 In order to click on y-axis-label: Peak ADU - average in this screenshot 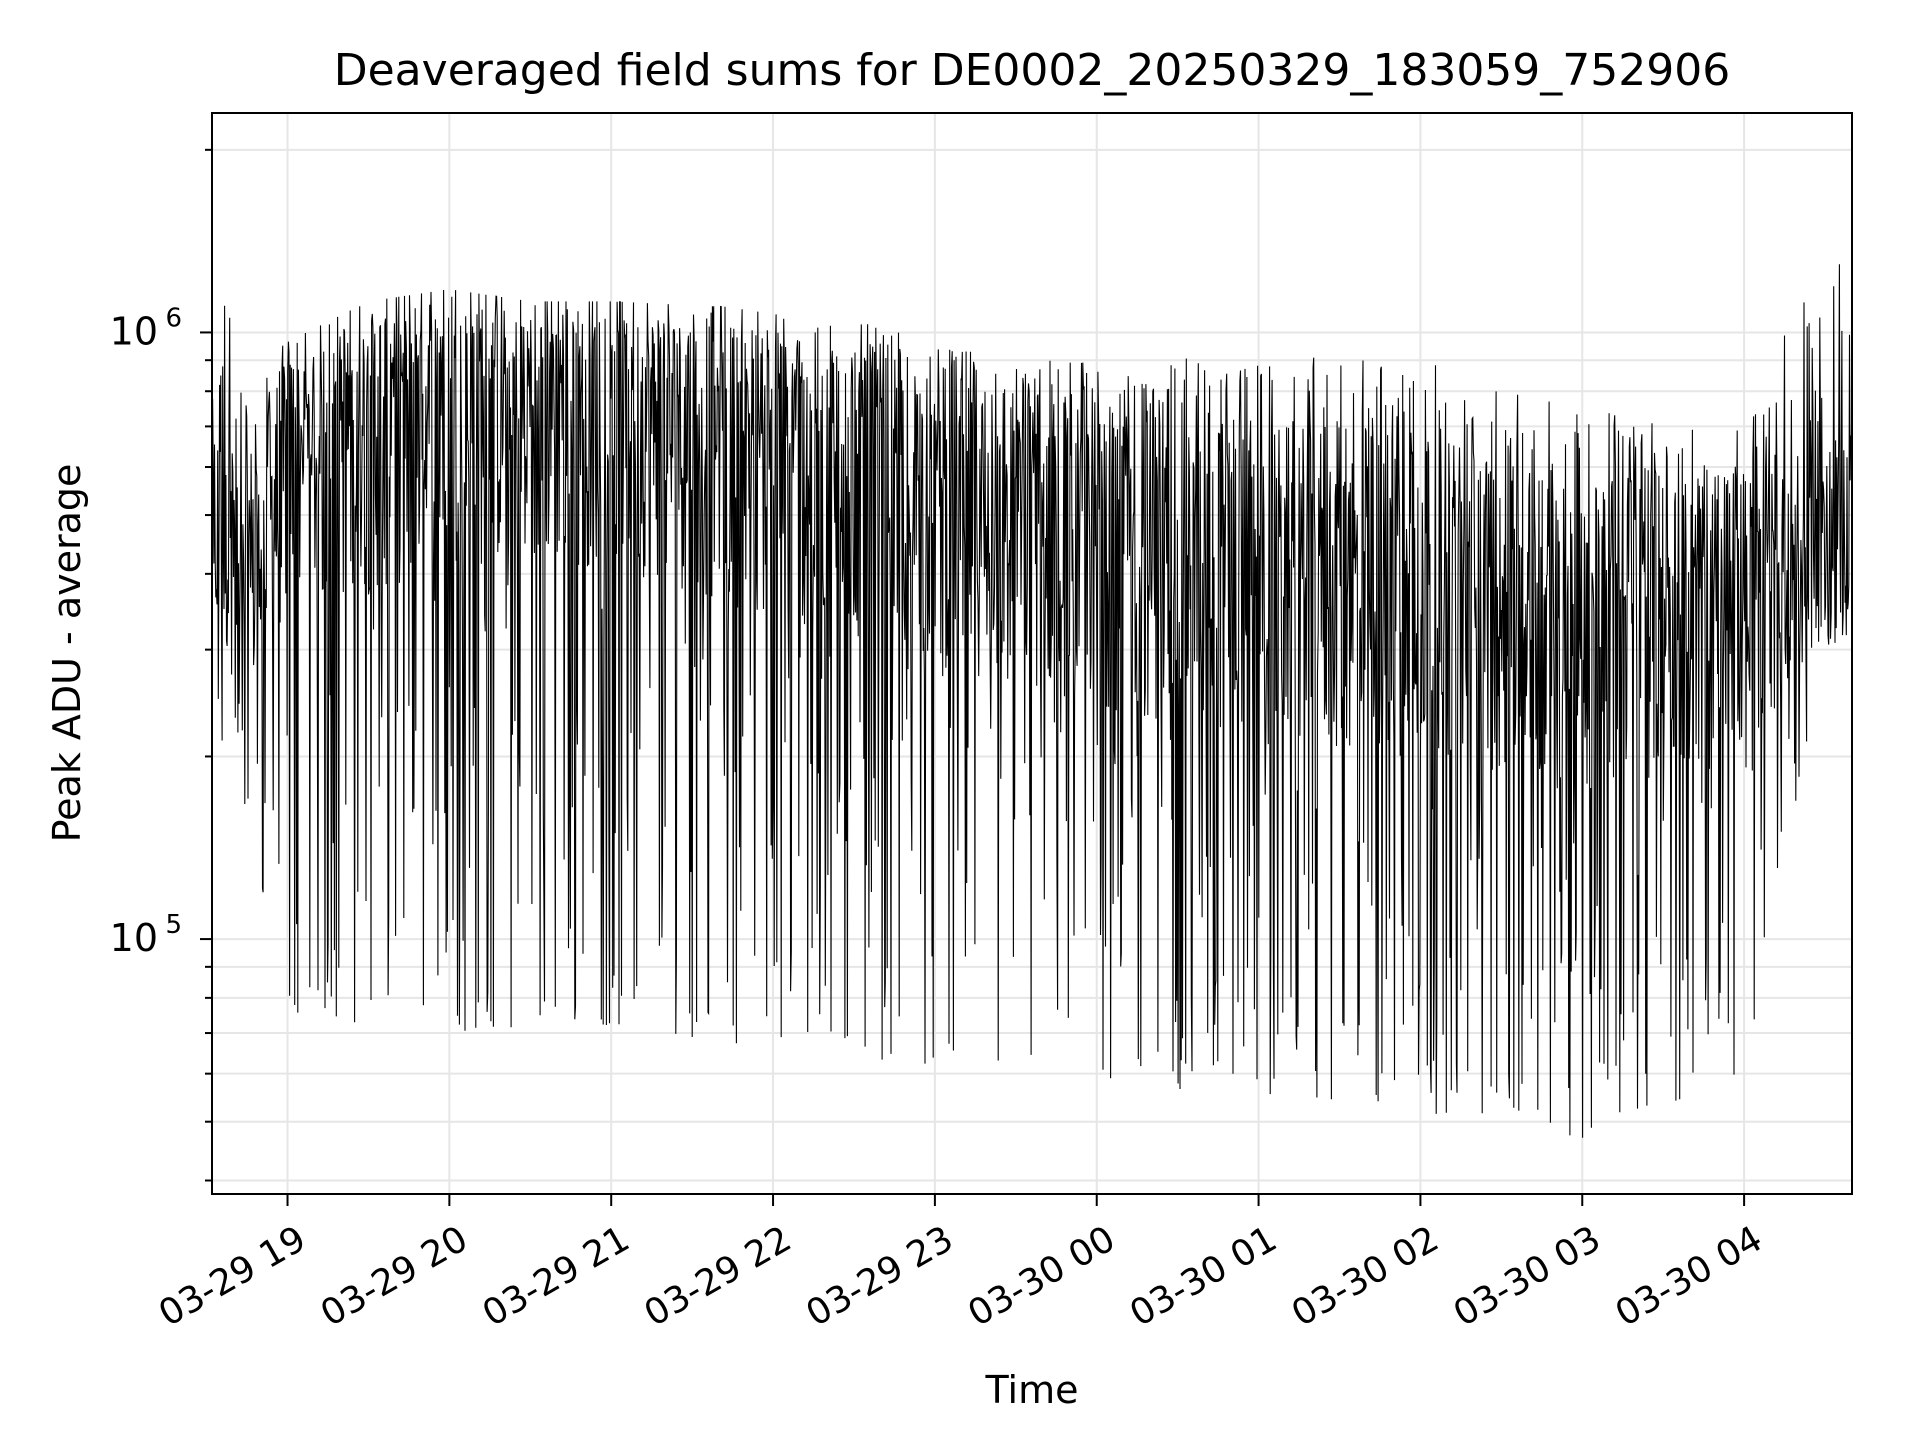, I will do `click(67, 653)`.